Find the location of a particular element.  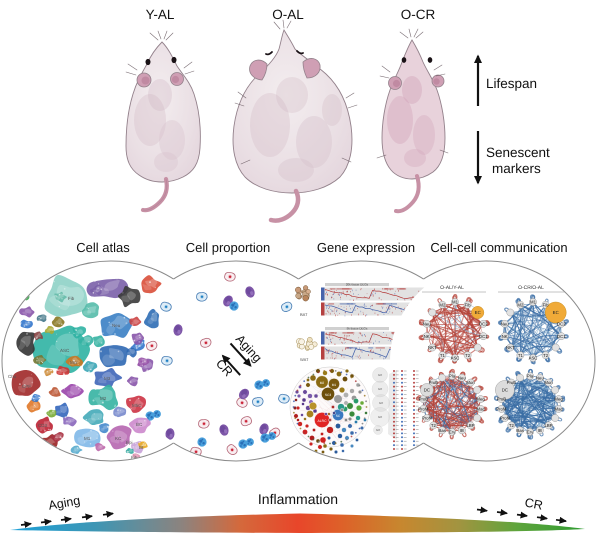

svg-text: WAT is located at coordinates (304, 359).